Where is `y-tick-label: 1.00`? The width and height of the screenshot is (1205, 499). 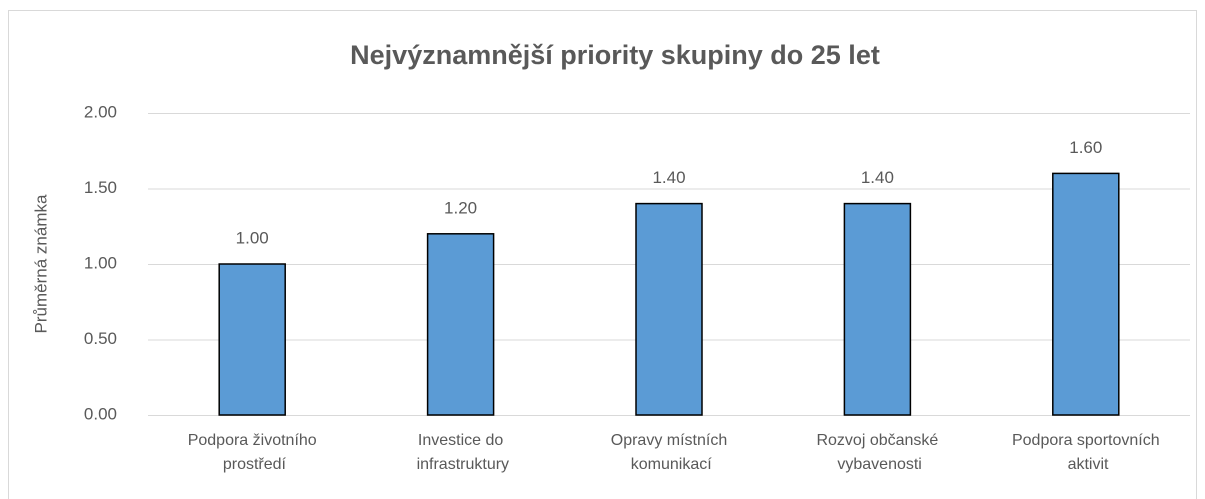
y-tick-label: 1.00 is located at coordinates (100, 262).